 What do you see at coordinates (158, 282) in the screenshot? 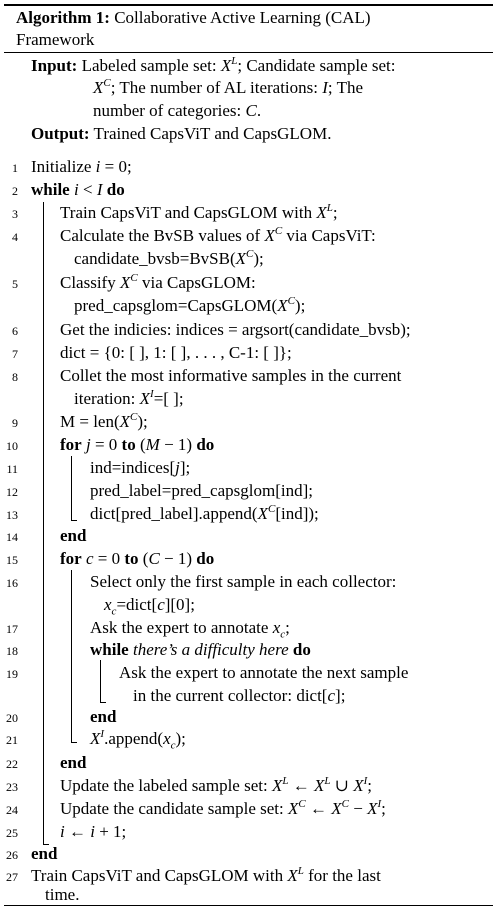
I see `line-5: Classify XC via CapsGLOM:` at bounding box center [158, 282].